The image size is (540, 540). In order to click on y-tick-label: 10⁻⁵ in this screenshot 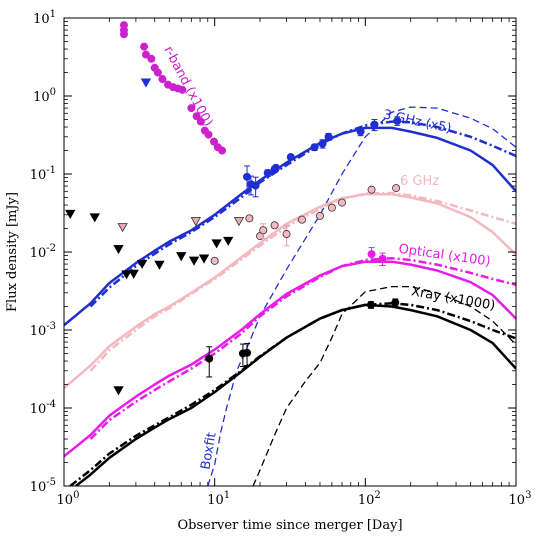, I will do `click(43, 486)`.